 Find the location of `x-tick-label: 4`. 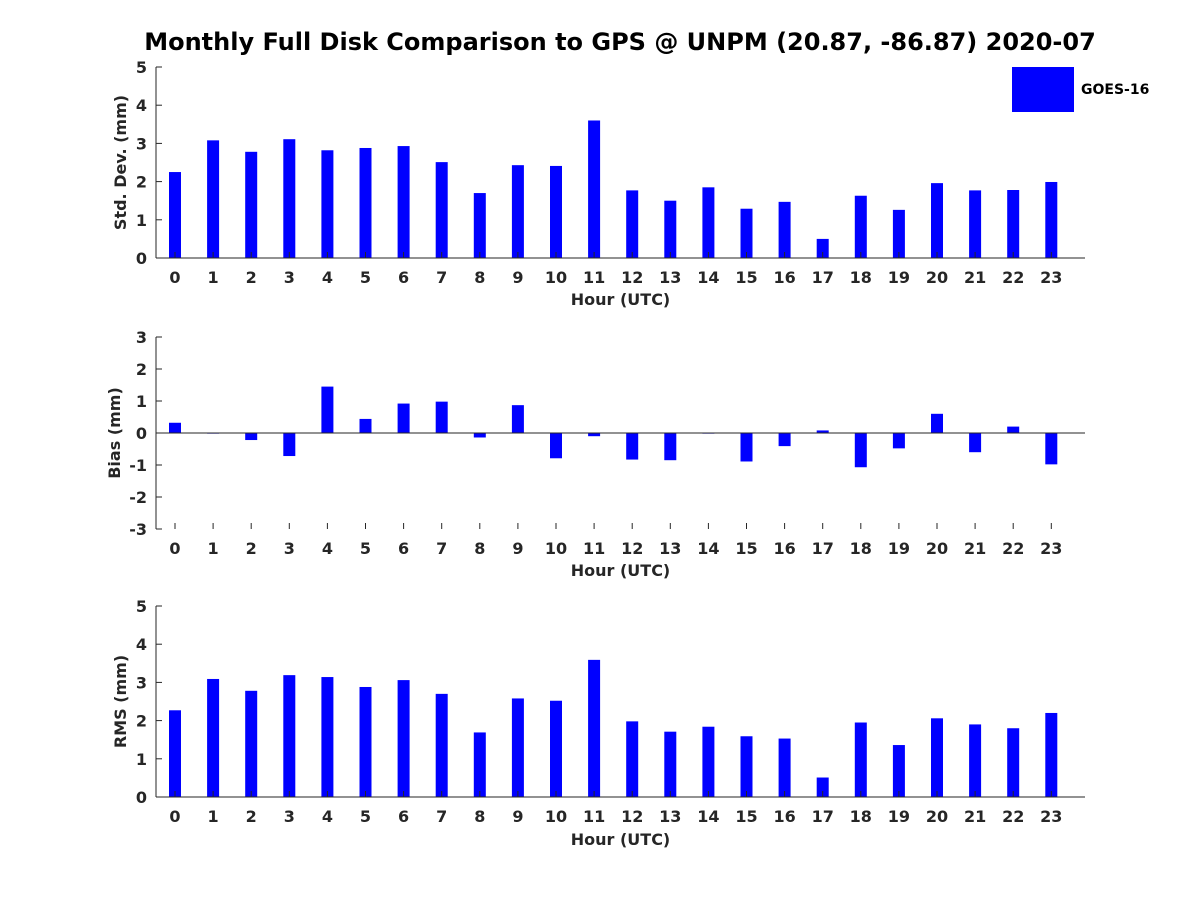

x-tick-label: 4 is located at coordinates (327, 277).